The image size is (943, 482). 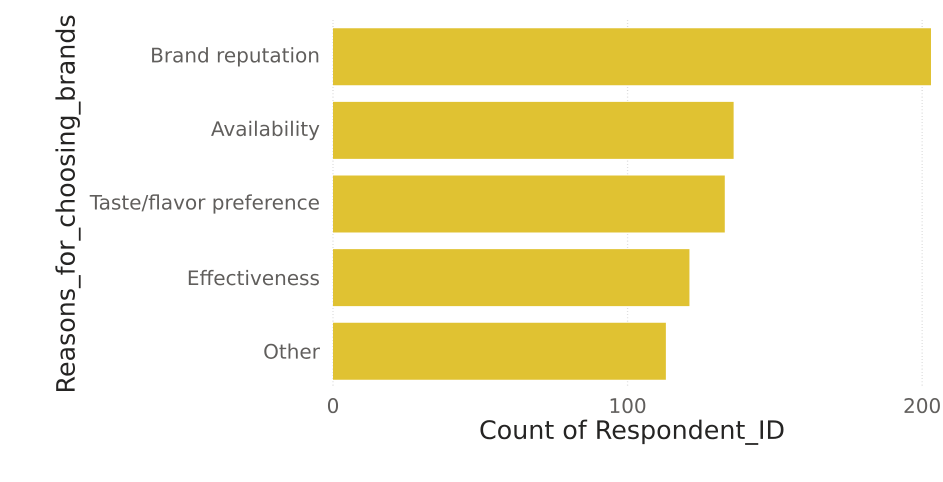 What do you see at coordinates (68, 204) in the screenshot?
I see `y-axis-title: Reasons_for_choosing_brands` at bounding box center [68, 204].